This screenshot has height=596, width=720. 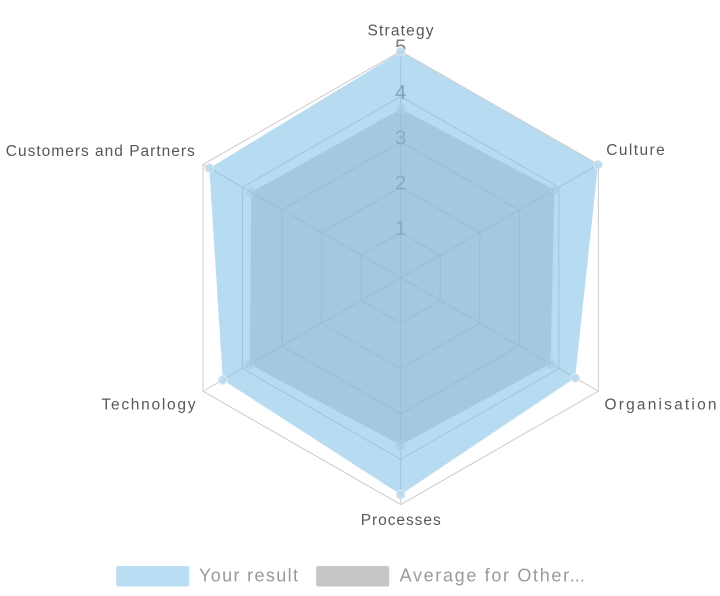 I want to click on svg-text: Processes, so click(x=401, y=520).